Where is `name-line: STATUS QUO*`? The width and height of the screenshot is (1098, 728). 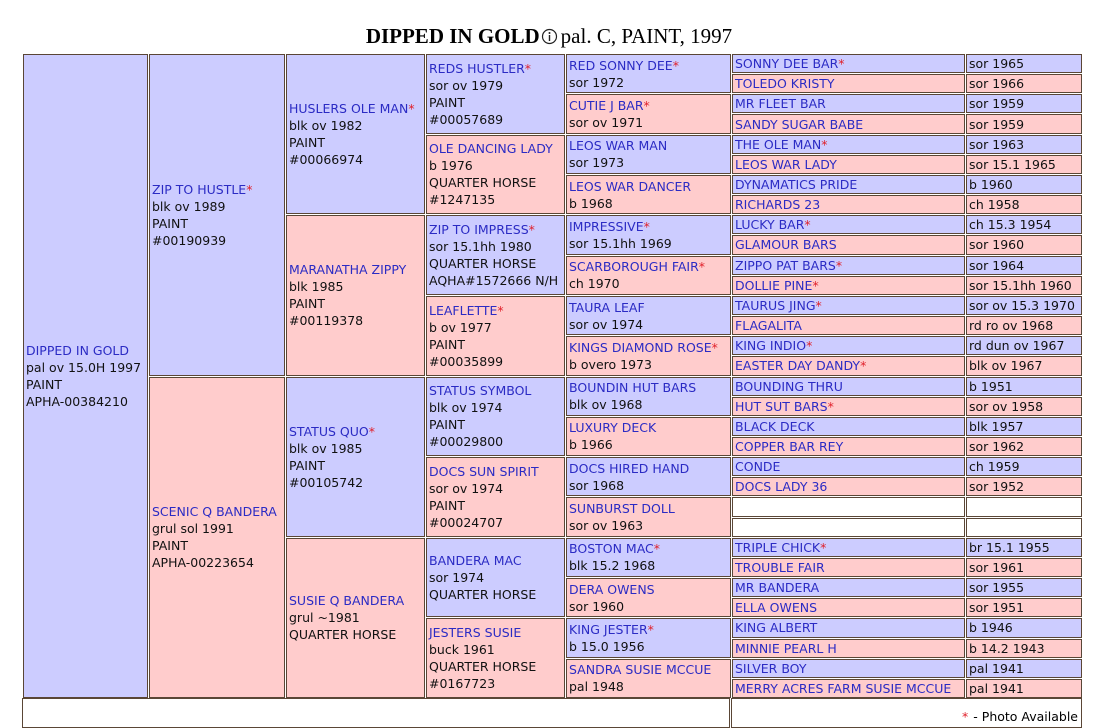
name-line: STATUS QUO* is located at coordinates (356, 431).